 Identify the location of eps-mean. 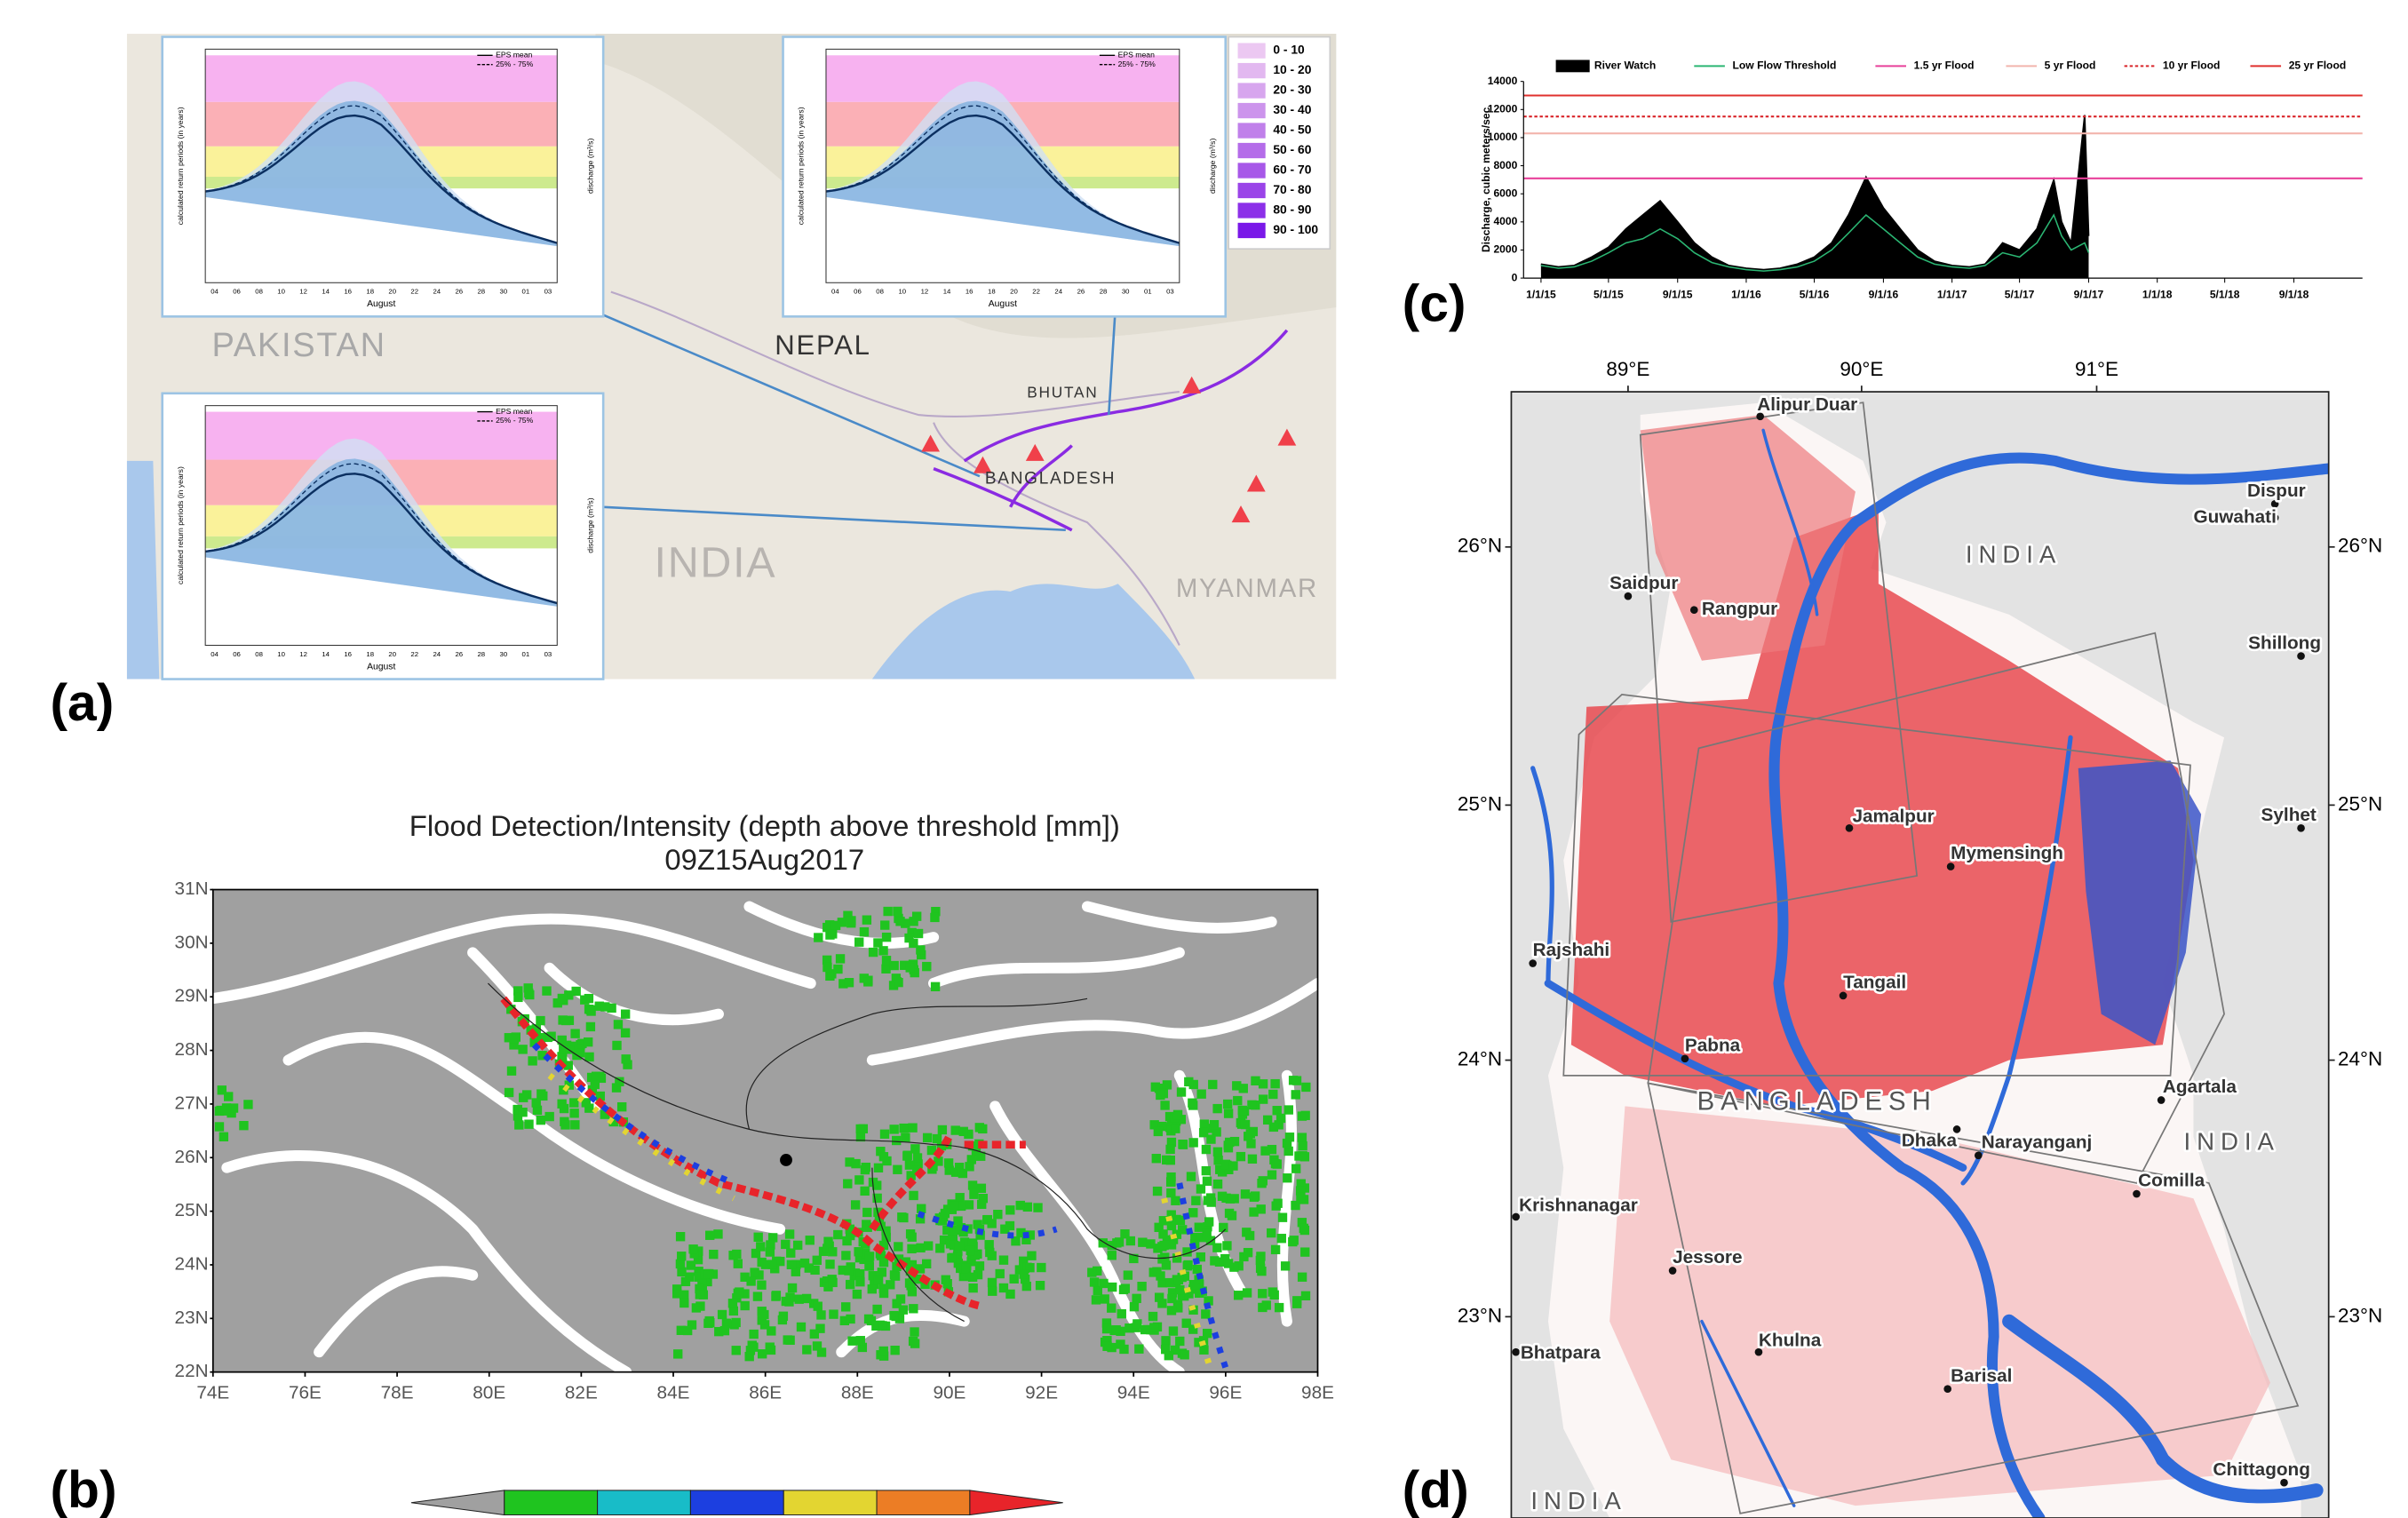
(381, 179).